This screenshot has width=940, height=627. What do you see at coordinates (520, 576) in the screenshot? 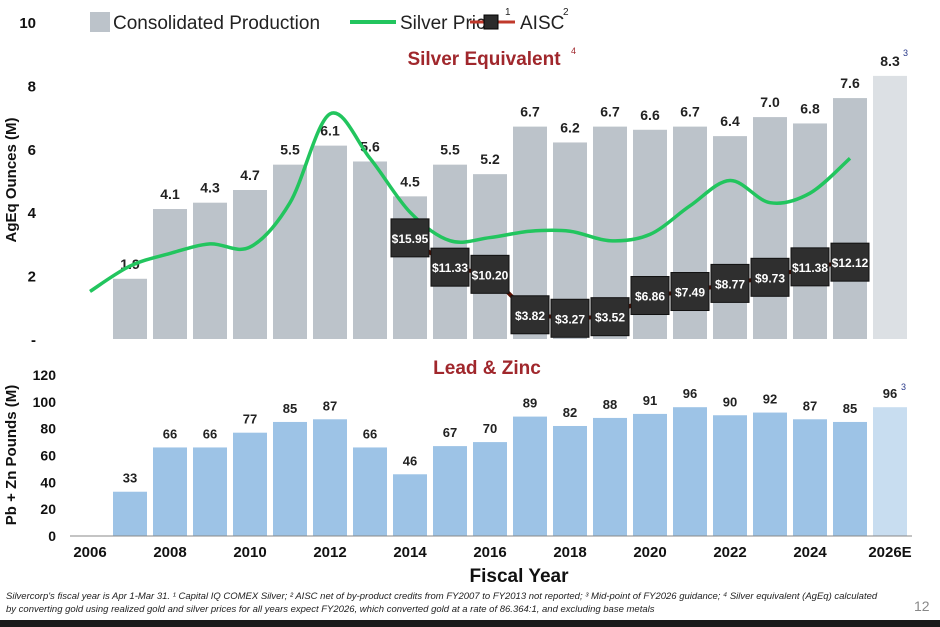
I see `x-axis-label: Fiscal Year` at bounding box center [520, 576].